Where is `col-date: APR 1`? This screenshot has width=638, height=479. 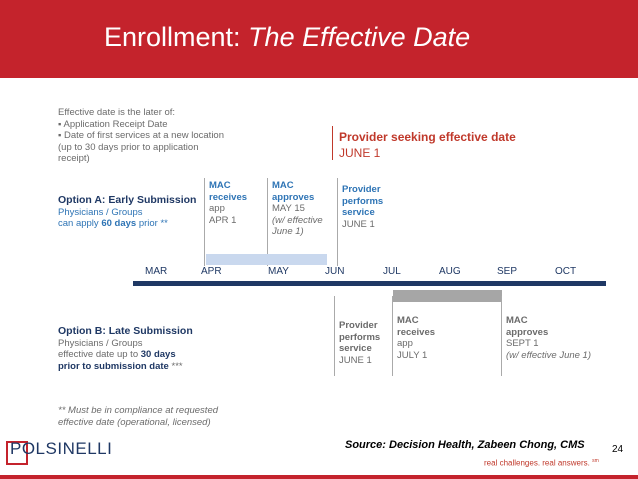
col-date: APR 1 is located at coordinates (223, 220).